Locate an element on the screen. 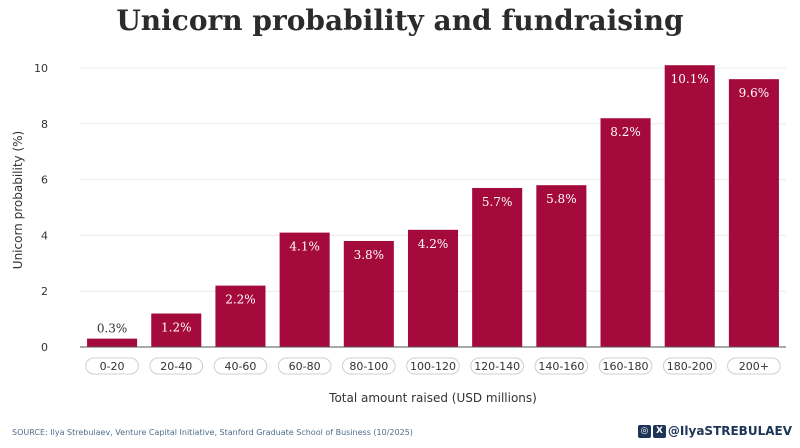  x-tick-label: 100-120 is located at coordinates (433, 366).